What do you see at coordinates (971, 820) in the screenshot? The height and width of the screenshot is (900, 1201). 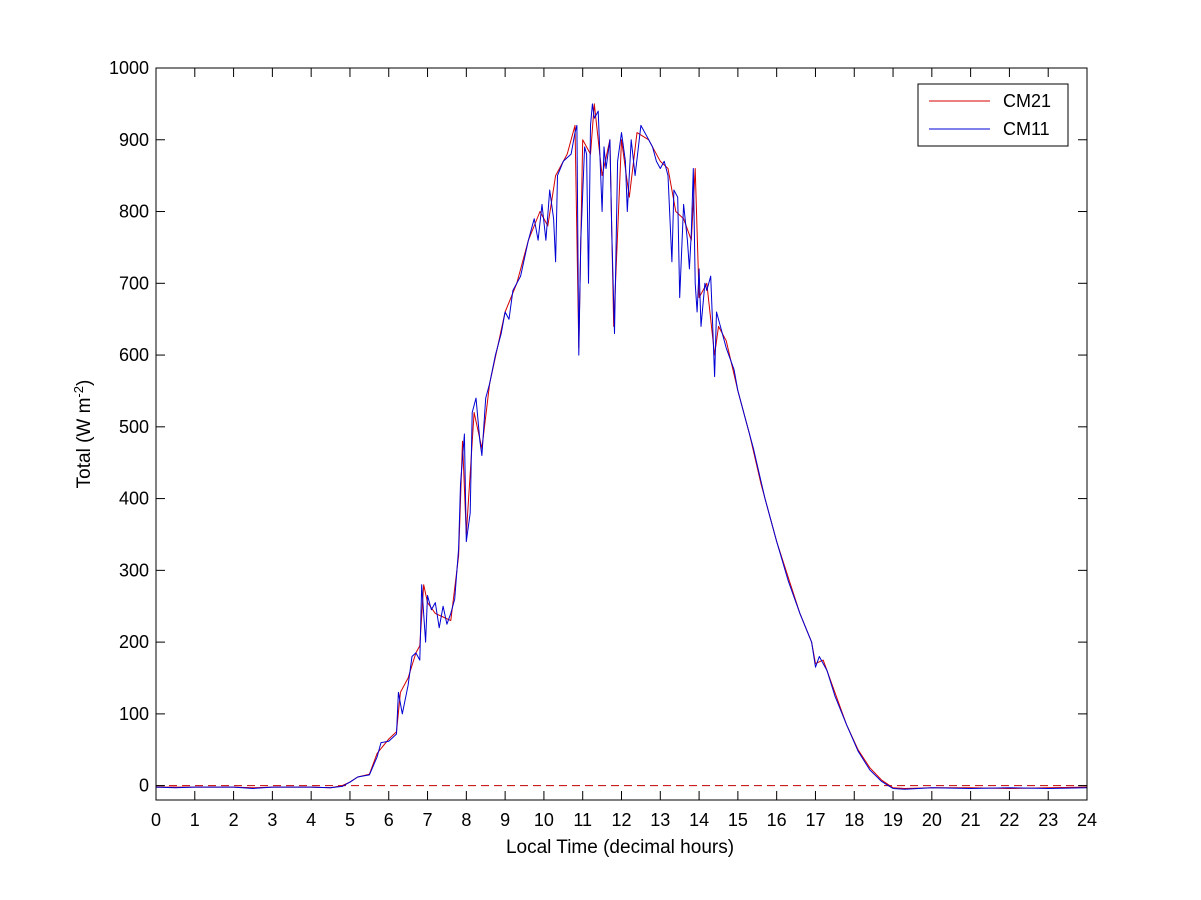 I see `x-tick-label: 21` at bounding box center [971, 820].